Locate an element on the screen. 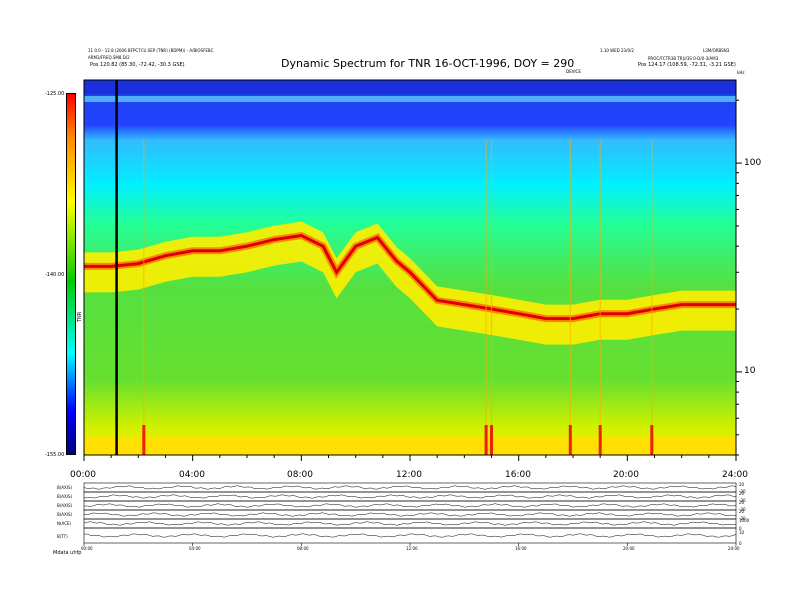 The image size is (792, 612). sub-x-tick-3: 12:00 is located at coordinates (412, 548).